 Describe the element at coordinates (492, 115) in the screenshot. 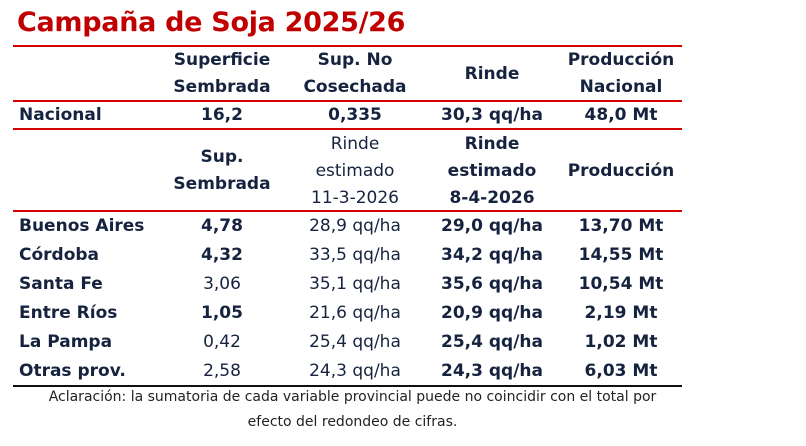

I see `national-rinde: 30,3 qq/ha` at that location.